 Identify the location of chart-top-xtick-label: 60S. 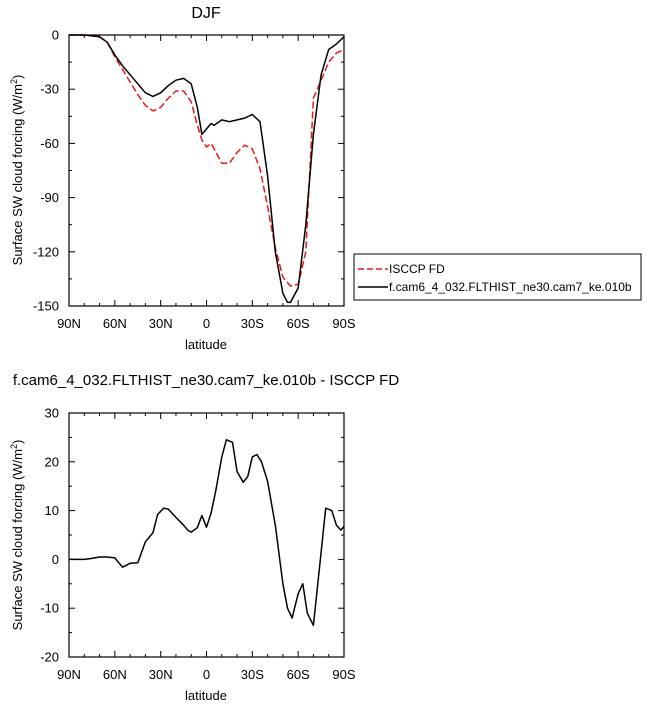
(298, 323).